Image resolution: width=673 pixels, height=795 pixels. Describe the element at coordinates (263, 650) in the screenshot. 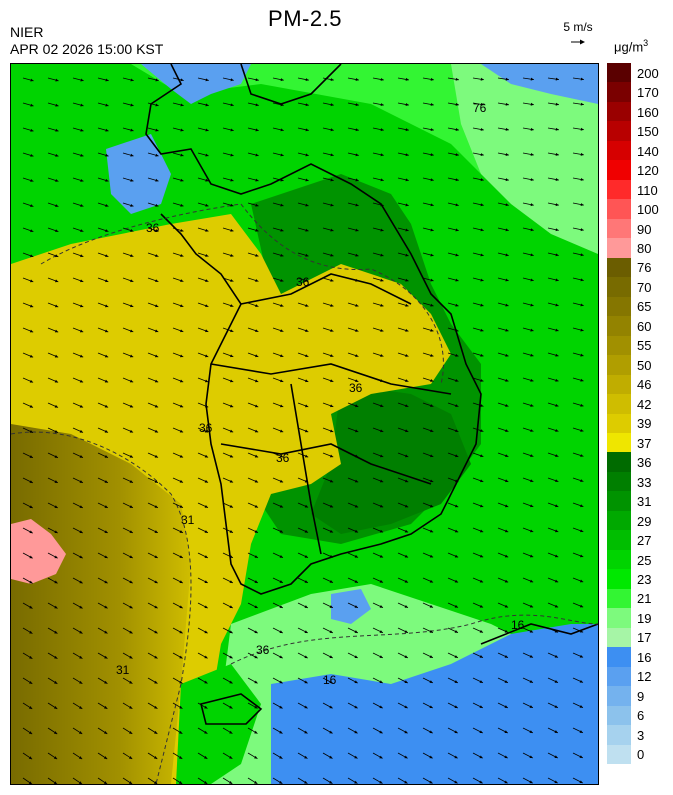

I see `contour-label: 36` at that location.